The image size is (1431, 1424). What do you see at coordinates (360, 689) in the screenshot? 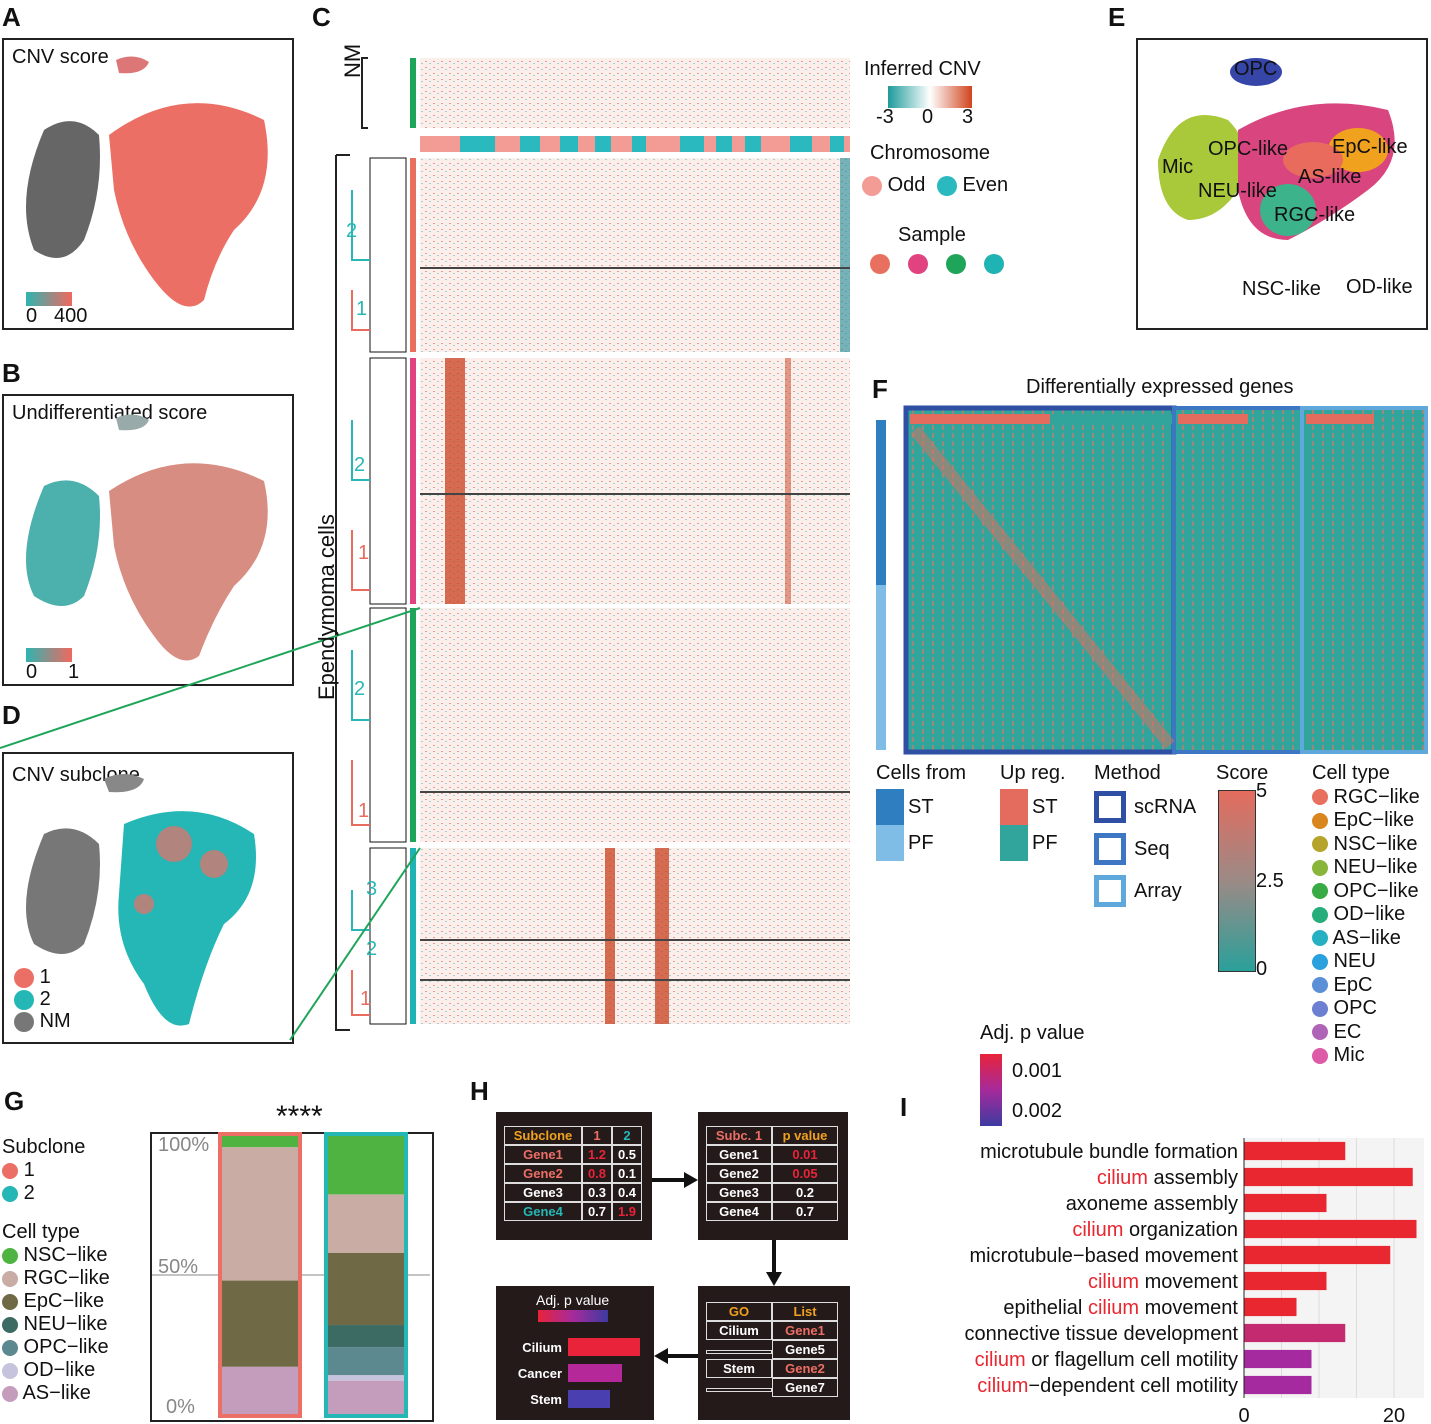
I see `dendro-label: 2` at bounding box center [360, 689].